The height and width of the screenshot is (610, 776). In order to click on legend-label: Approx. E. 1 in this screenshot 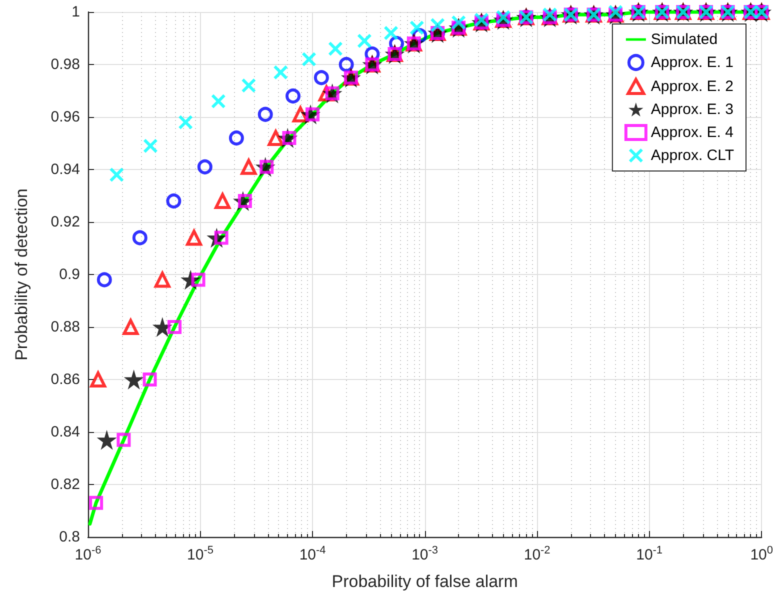, I will do `click(692, 62)`.